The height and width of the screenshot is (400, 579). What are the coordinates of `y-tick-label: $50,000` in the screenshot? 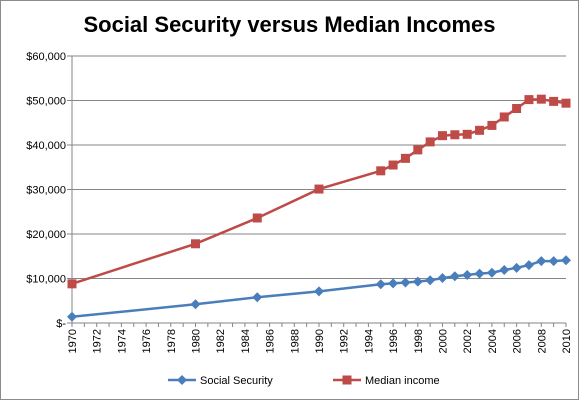 It's located at (46, 102).